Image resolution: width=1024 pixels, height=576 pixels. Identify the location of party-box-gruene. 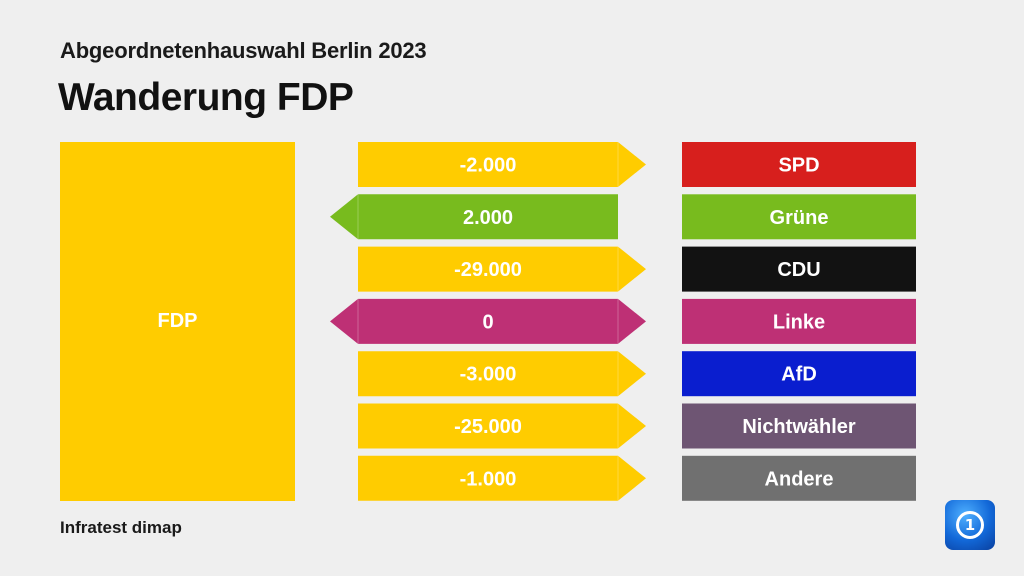
(799, 217).